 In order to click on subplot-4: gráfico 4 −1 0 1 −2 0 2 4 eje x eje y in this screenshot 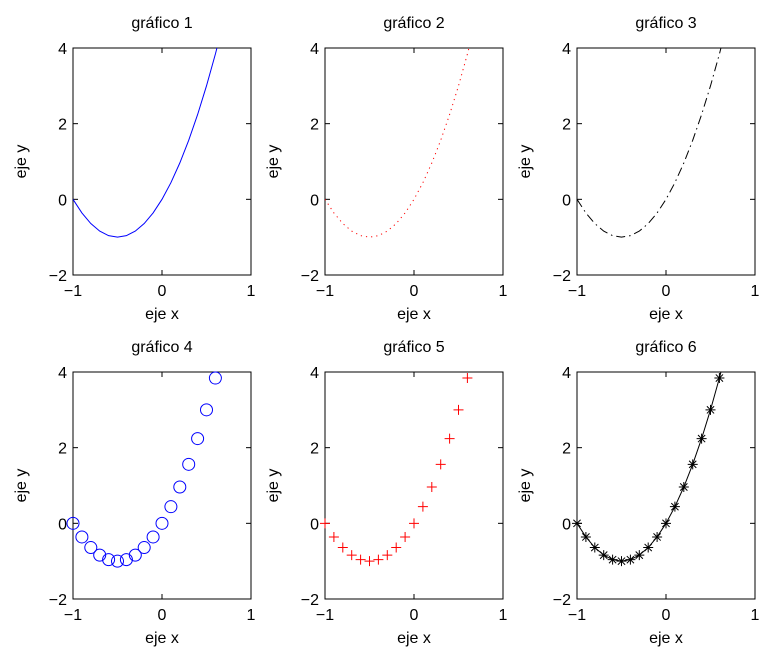, I will do `click(134, 493)`.